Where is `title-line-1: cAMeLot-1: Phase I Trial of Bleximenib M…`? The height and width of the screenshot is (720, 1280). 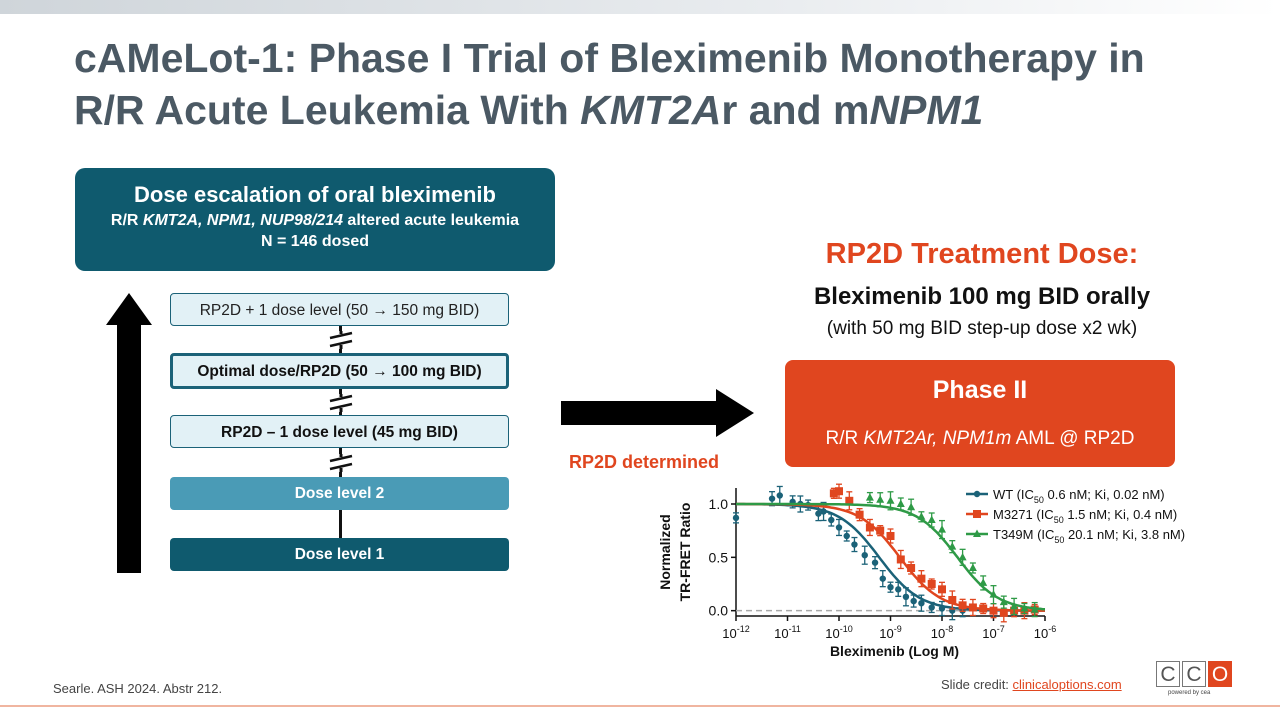
title-line-1: cAMeLot-1: Phase I Trial of Bleximenib M… is located at coordinates (609, 58).